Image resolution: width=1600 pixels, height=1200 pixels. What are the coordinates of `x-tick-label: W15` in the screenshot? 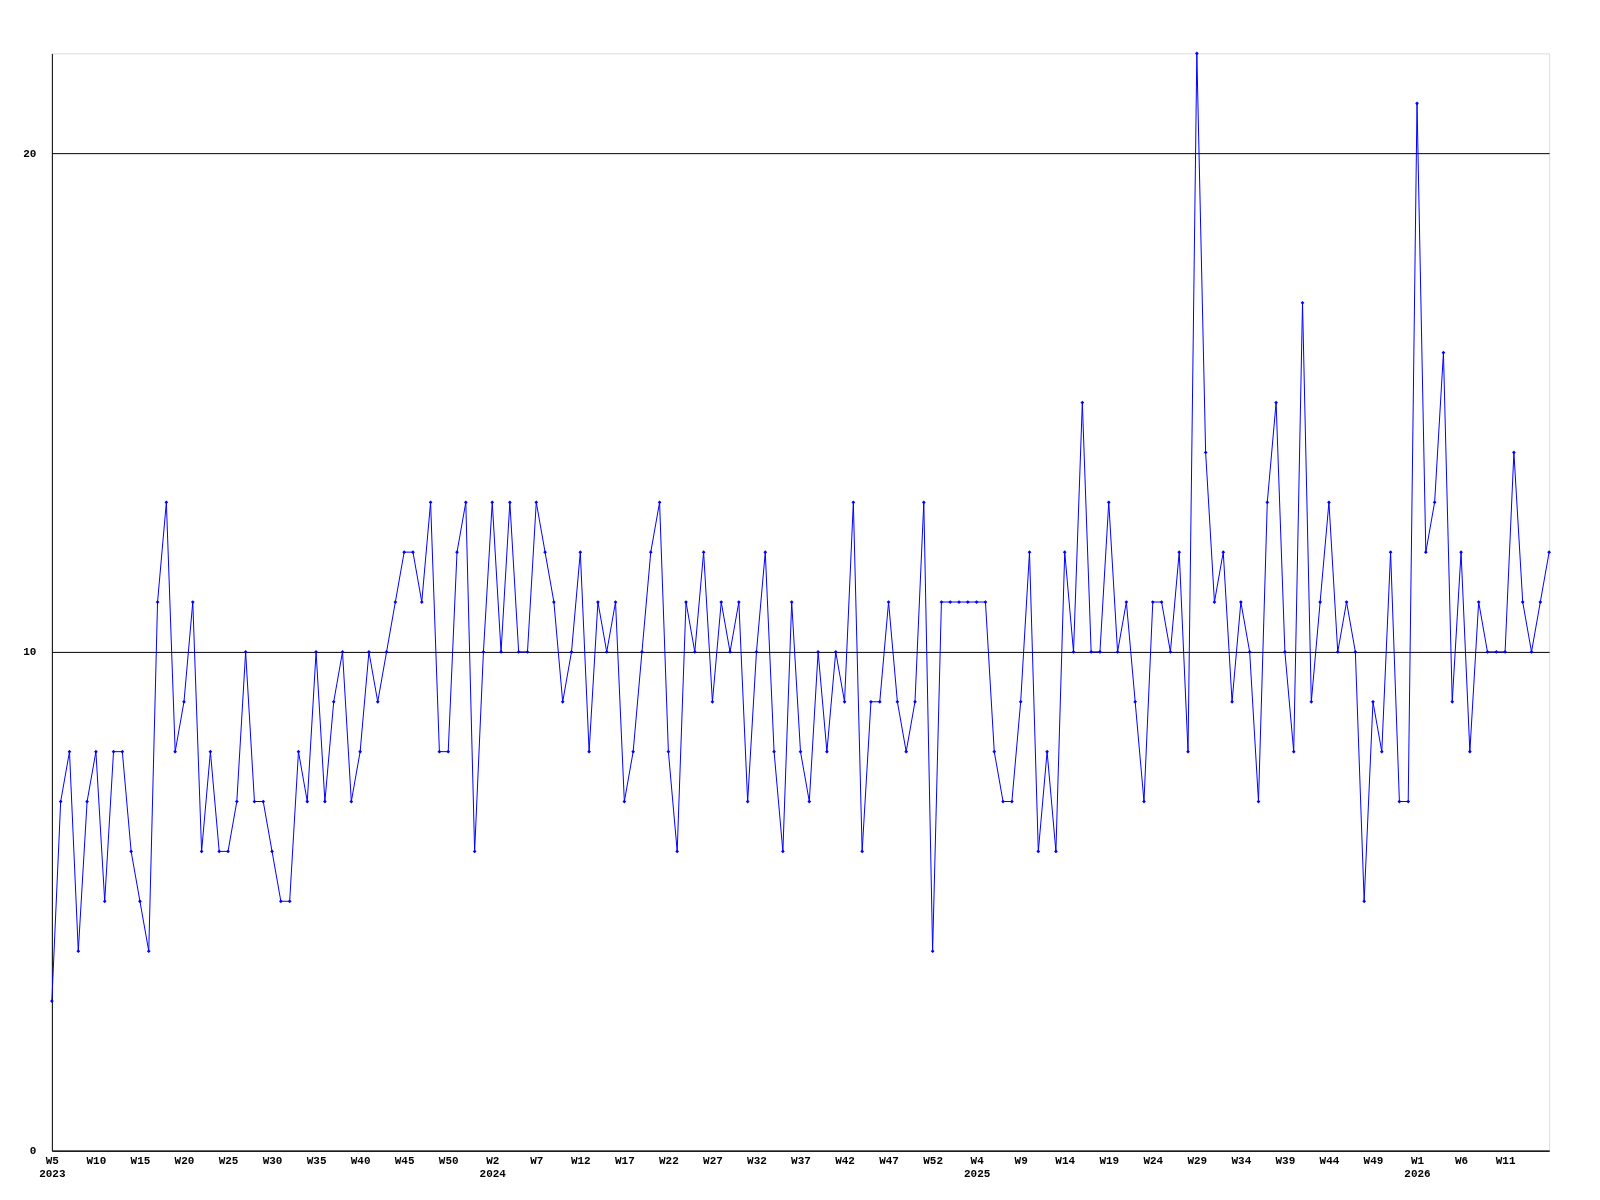 It's located at (140, 1161).